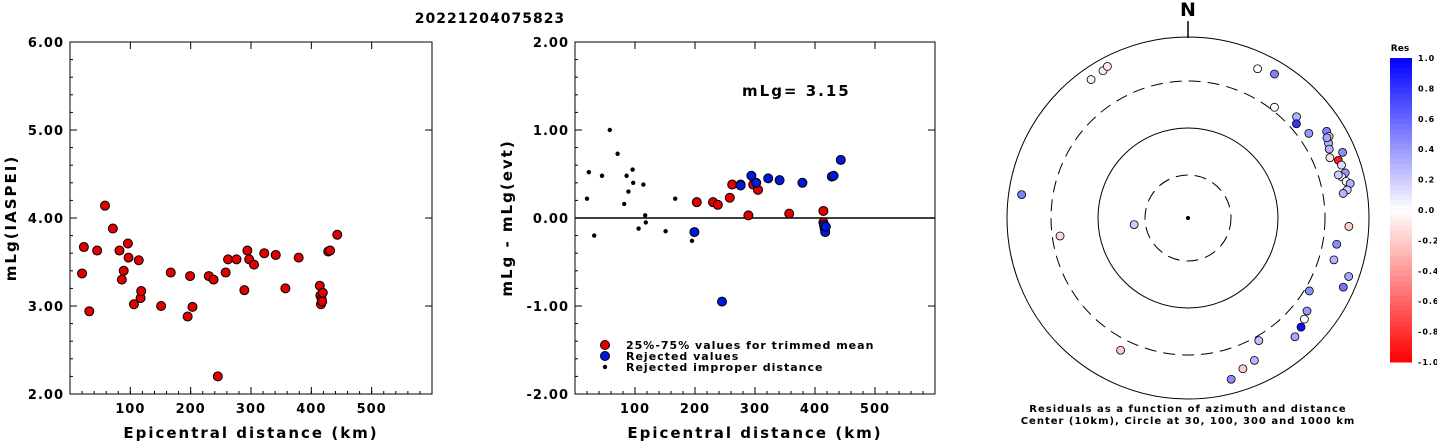 This screenshot has height=441, width=1437. I want to click on colorbar-tick-label: -0.6, so click(1427, 301).